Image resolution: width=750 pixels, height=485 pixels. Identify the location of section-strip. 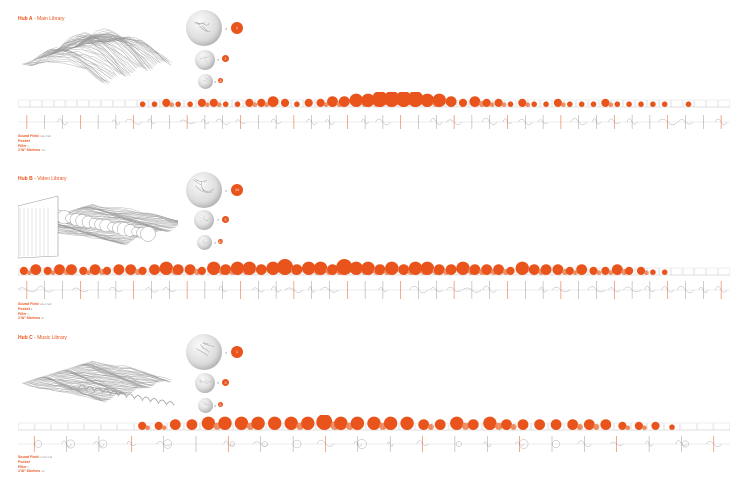
(374, 122).